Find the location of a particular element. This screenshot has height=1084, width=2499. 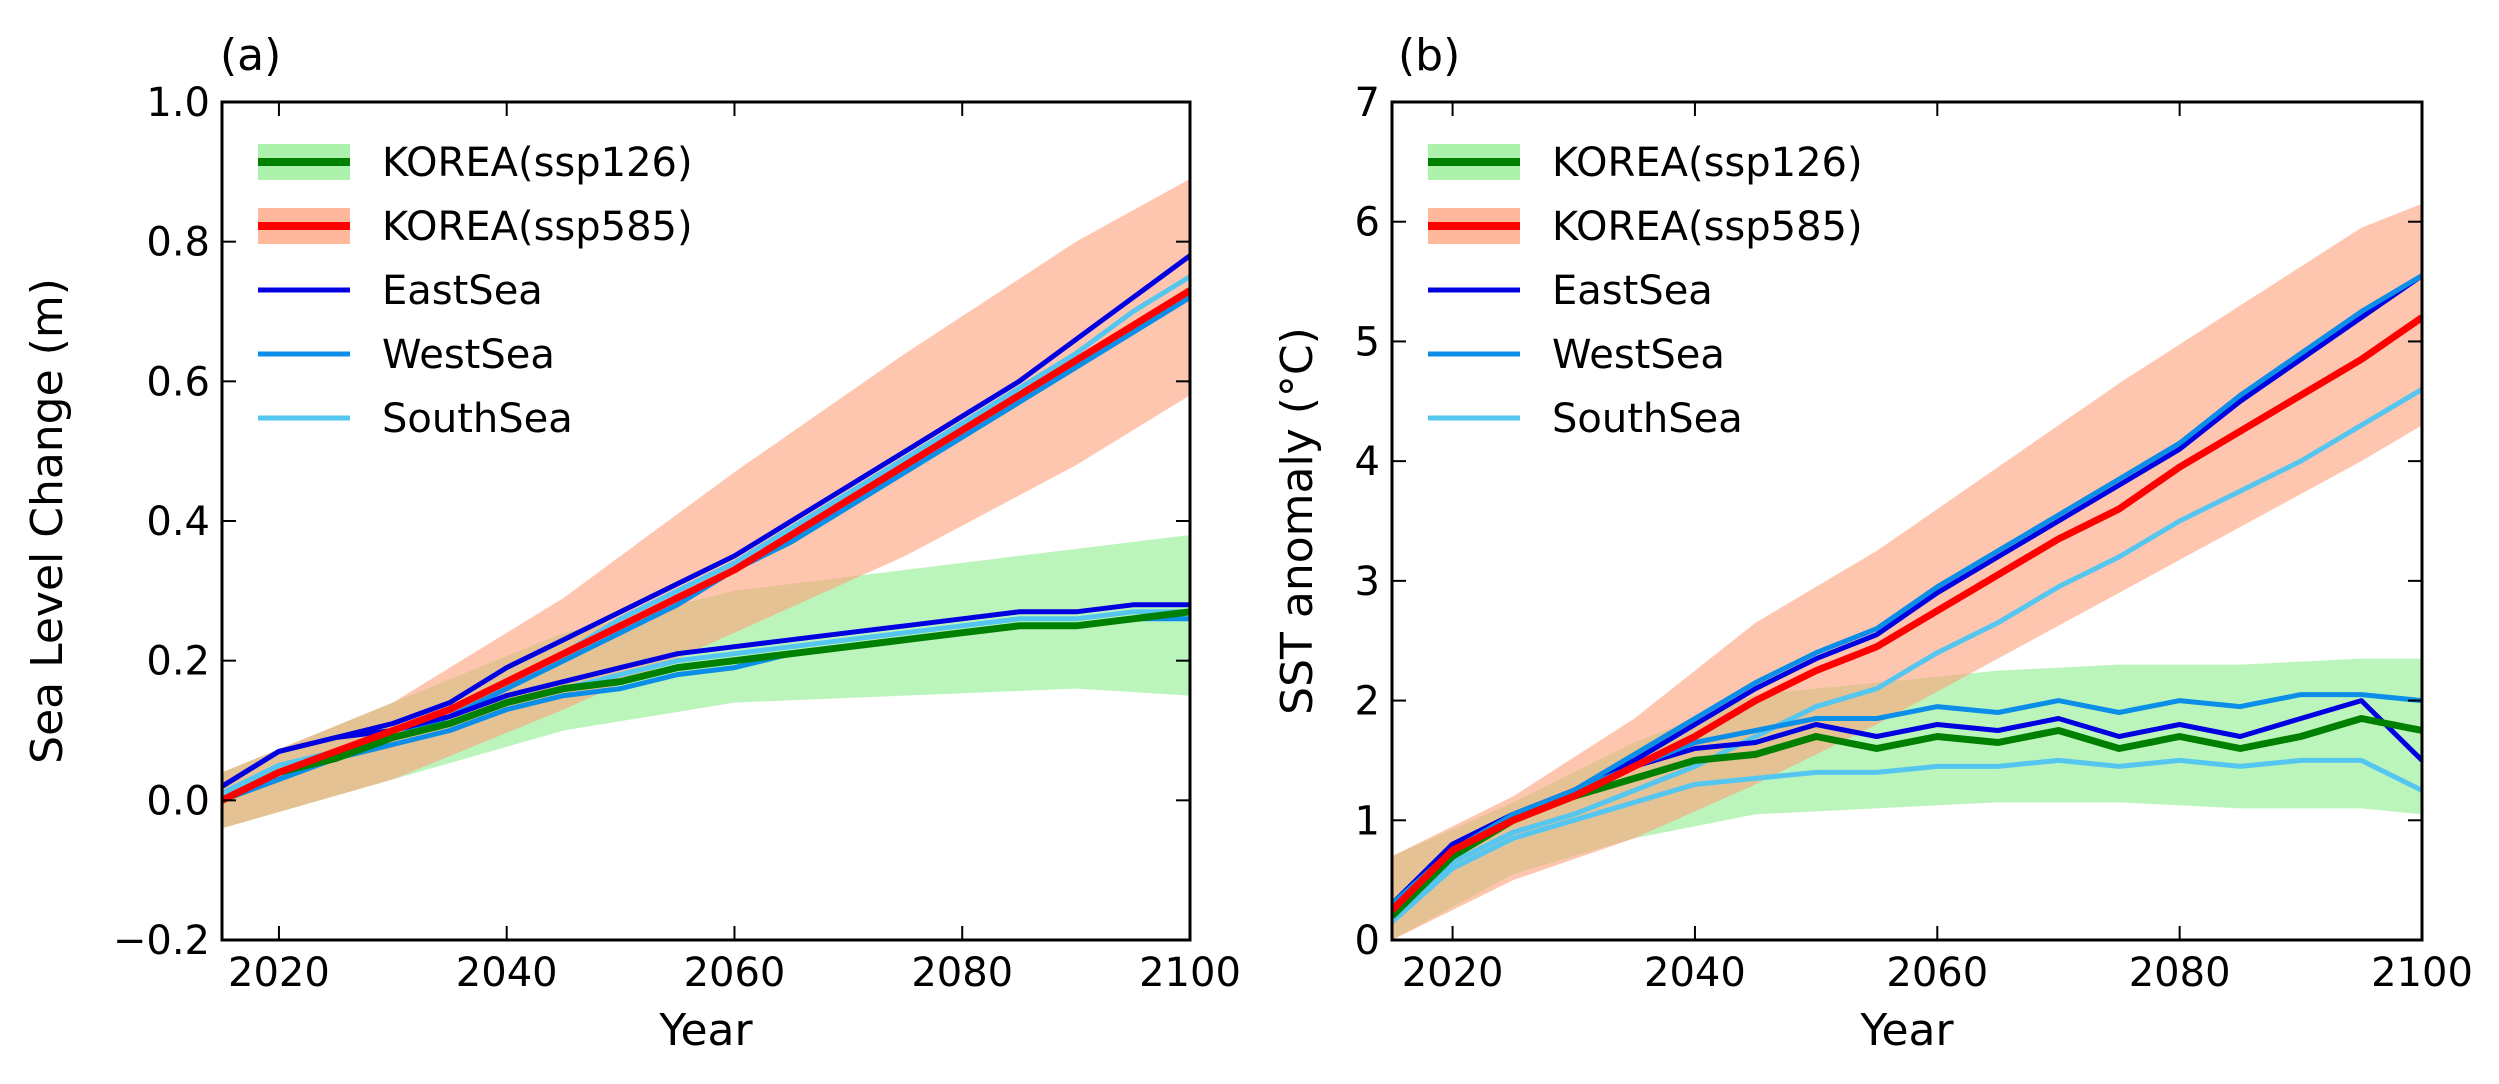

y-tick-label: 4 is located at coordinates (1367, 462).